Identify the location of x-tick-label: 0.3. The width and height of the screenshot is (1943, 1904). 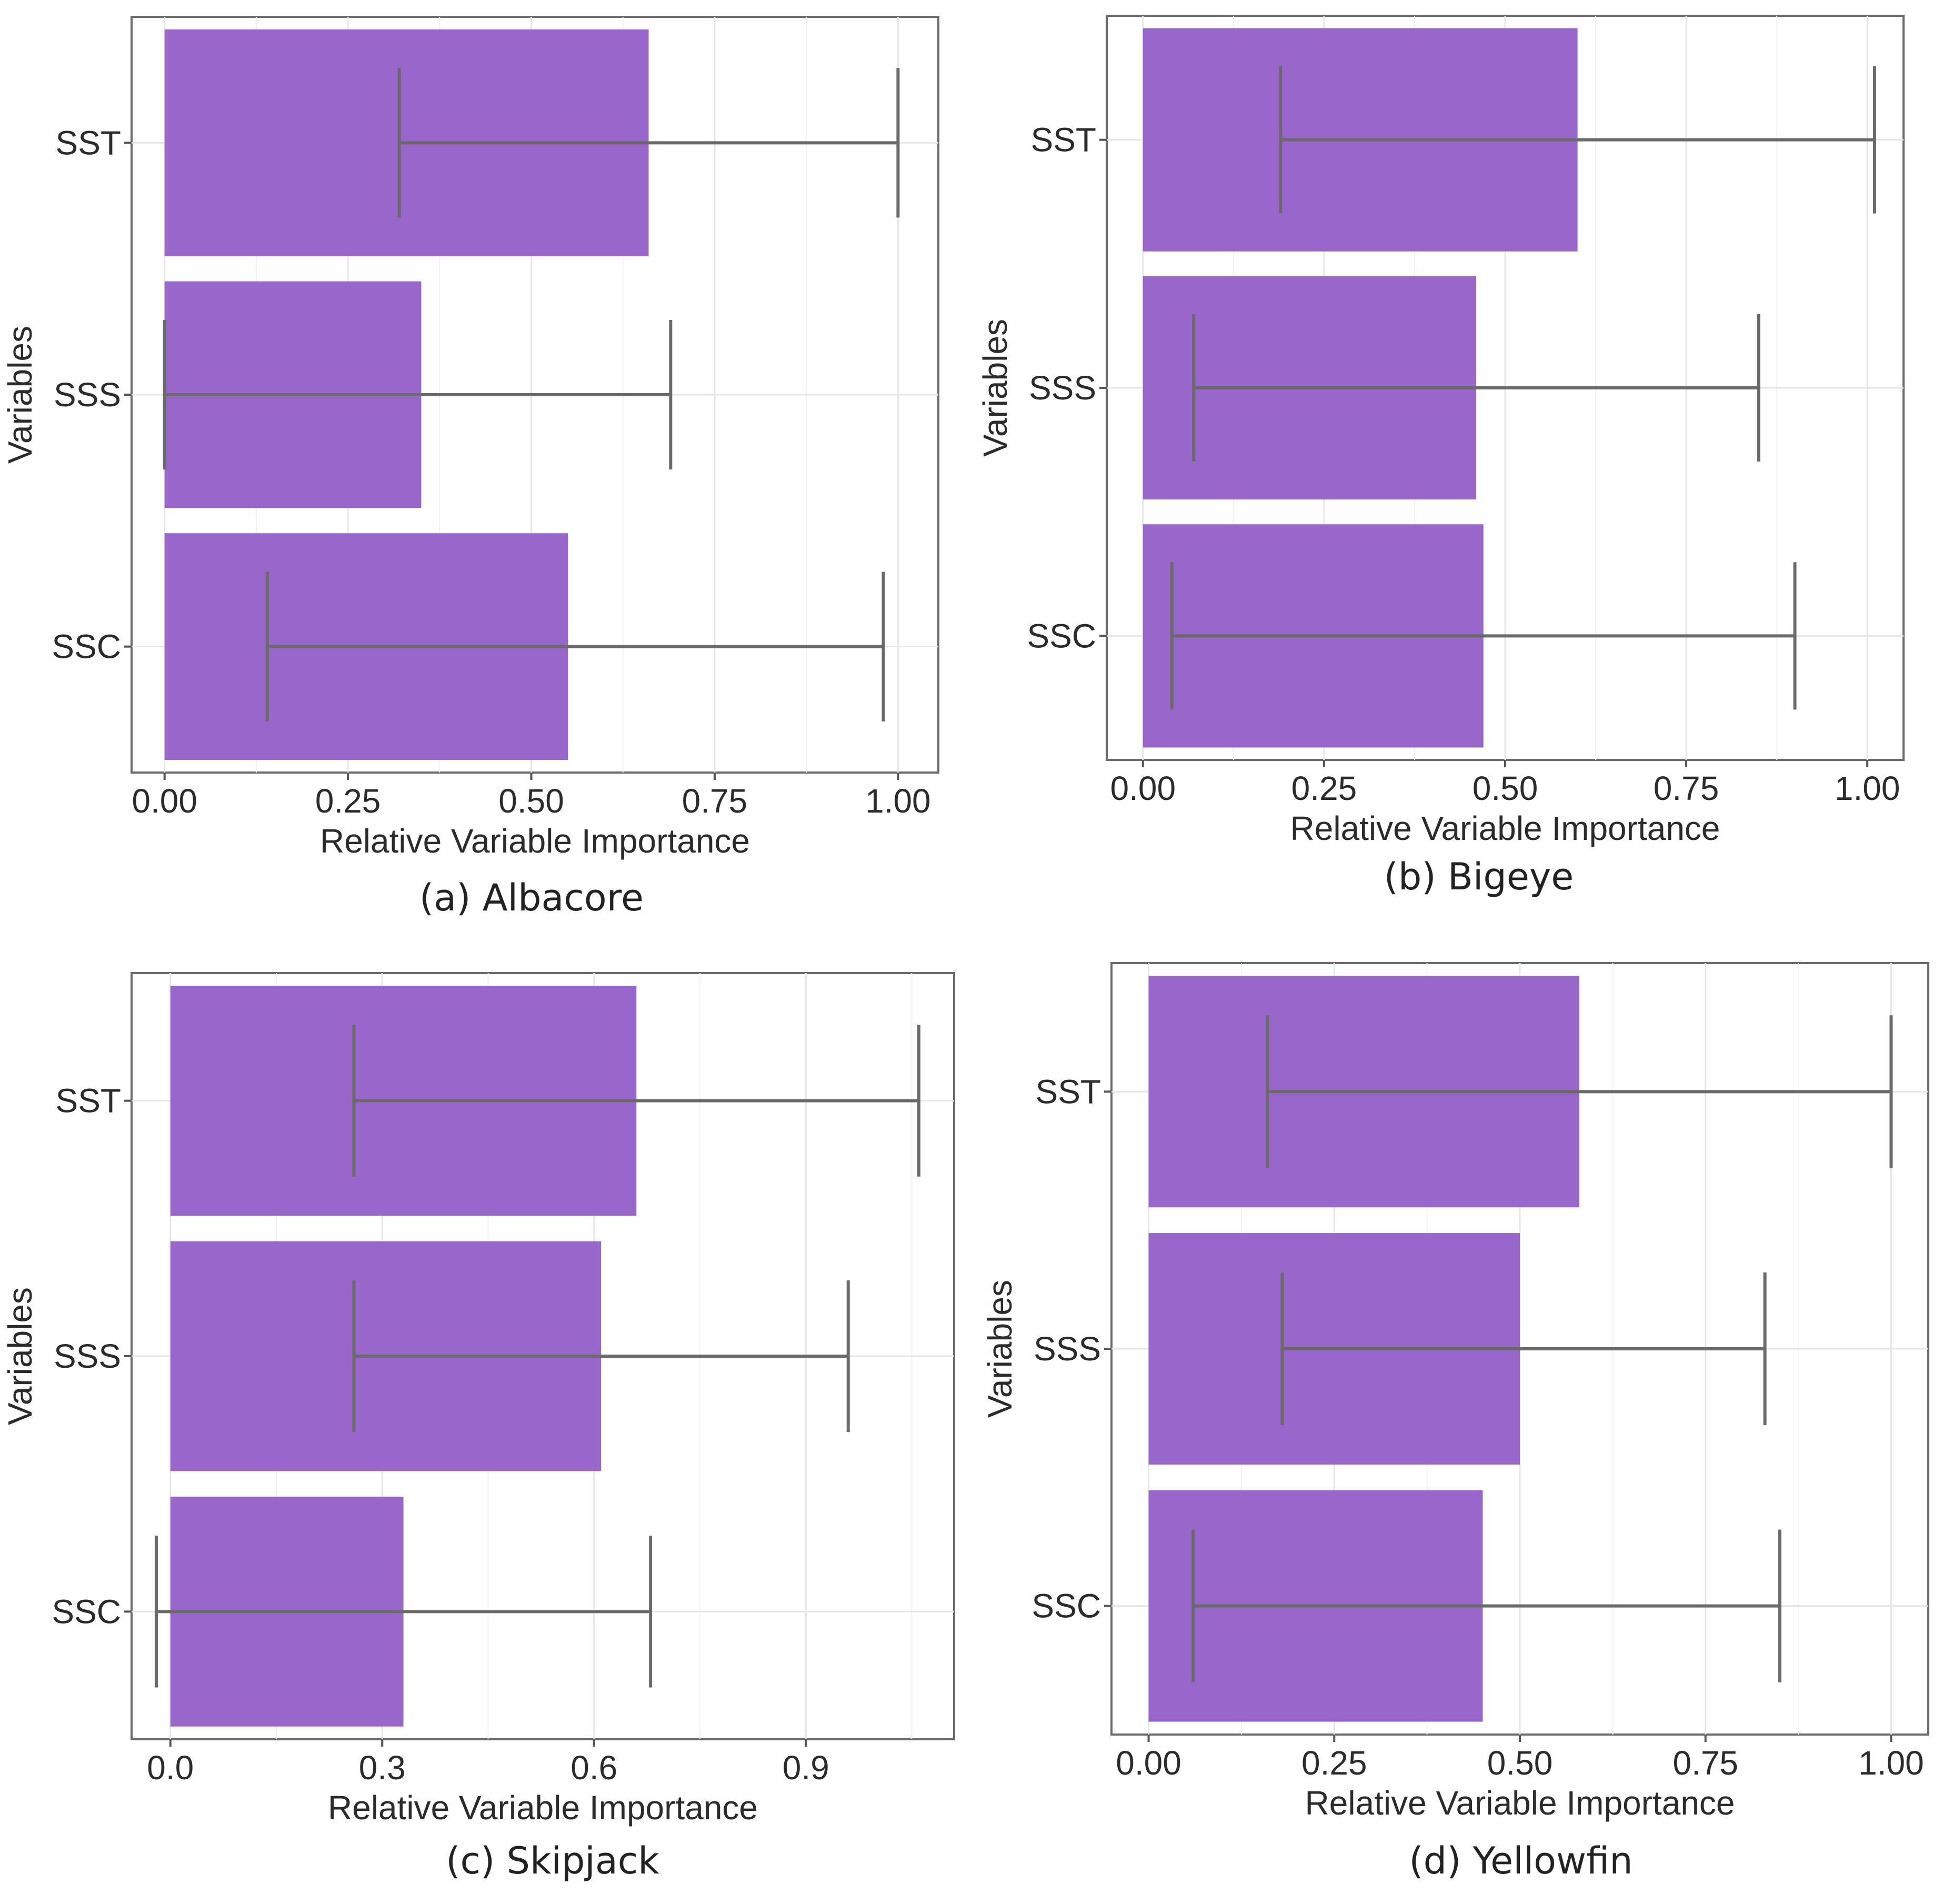
(382, 1768).